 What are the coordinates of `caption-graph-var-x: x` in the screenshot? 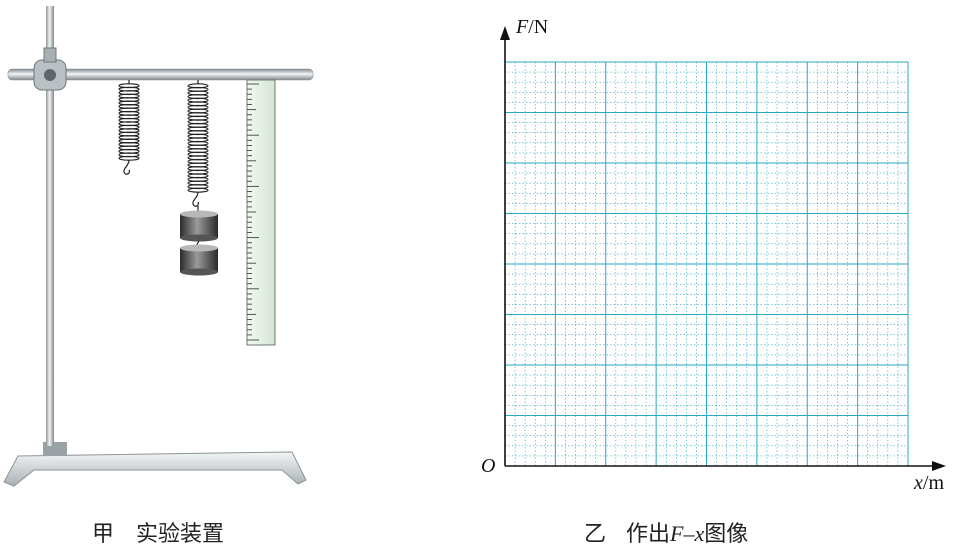 It's located at (699, 533).